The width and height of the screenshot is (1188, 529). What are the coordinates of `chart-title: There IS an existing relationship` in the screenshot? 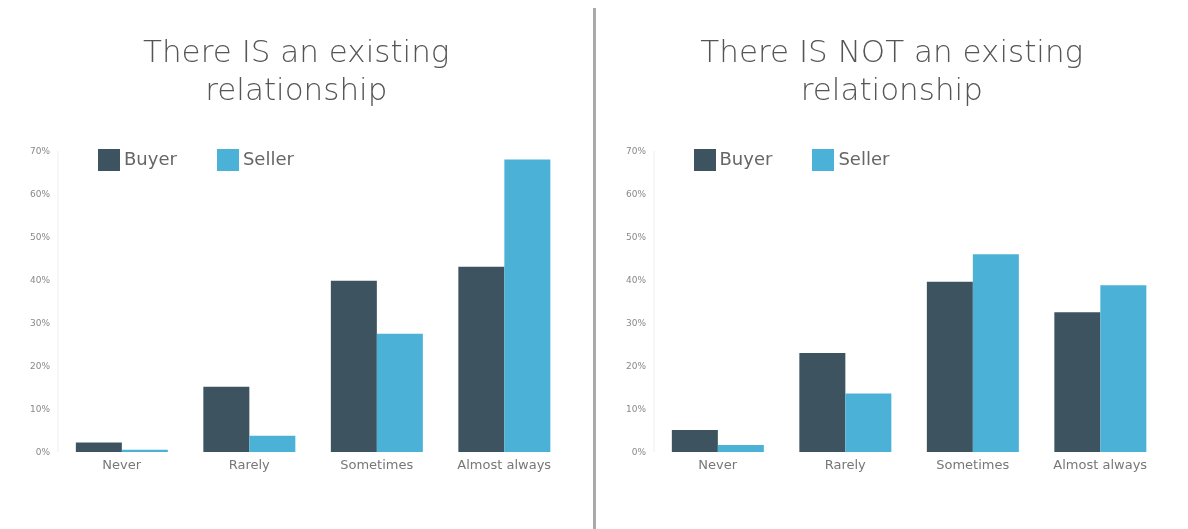 It's located at (296, 70).